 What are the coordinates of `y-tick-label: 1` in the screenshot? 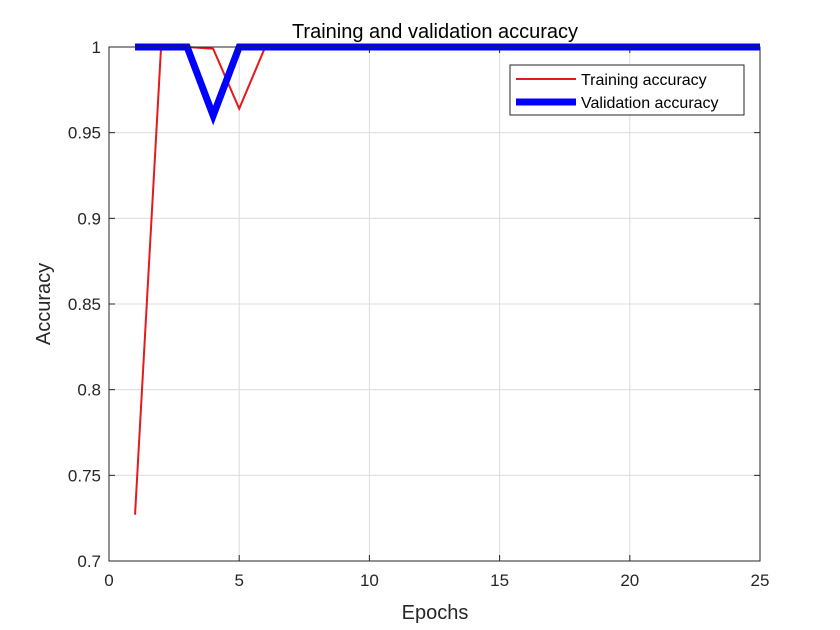 It's located at (96, 47).